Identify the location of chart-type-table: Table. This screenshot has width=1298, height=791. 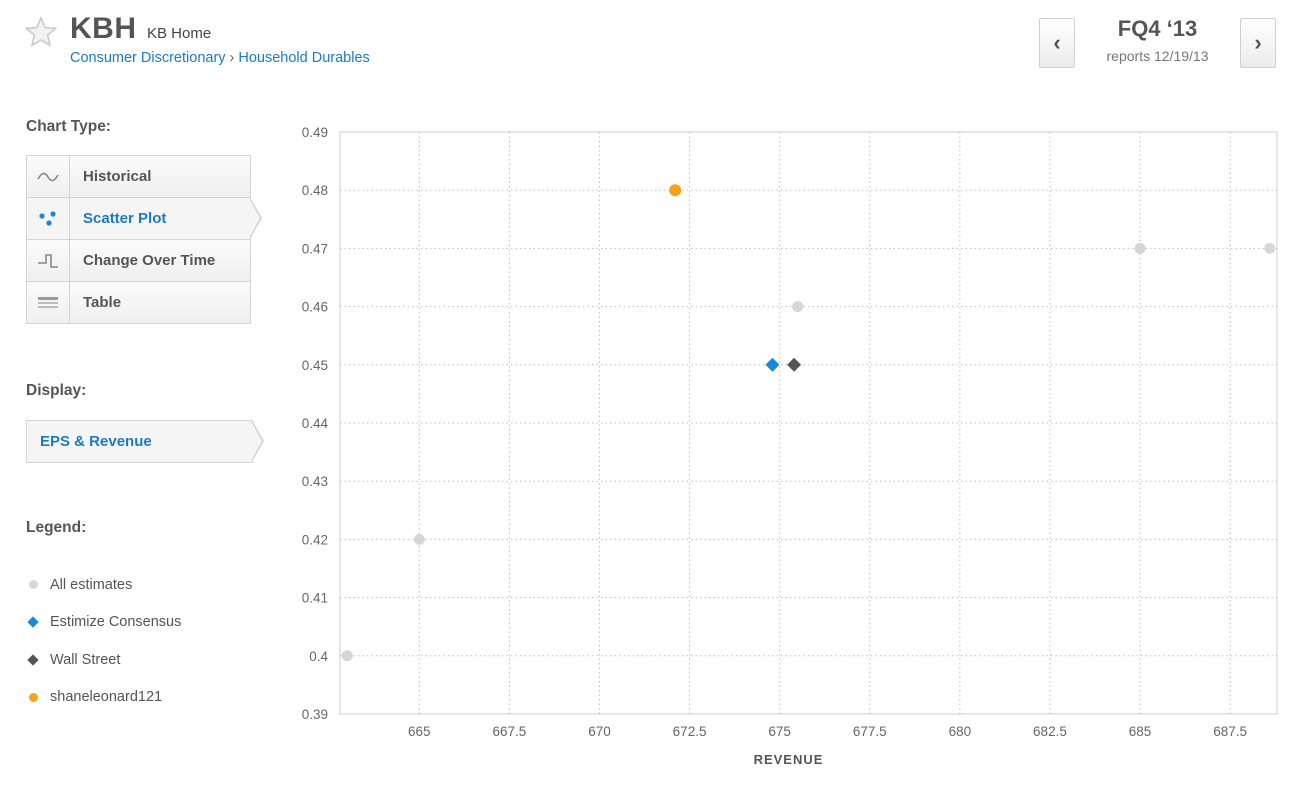
(138, 302).